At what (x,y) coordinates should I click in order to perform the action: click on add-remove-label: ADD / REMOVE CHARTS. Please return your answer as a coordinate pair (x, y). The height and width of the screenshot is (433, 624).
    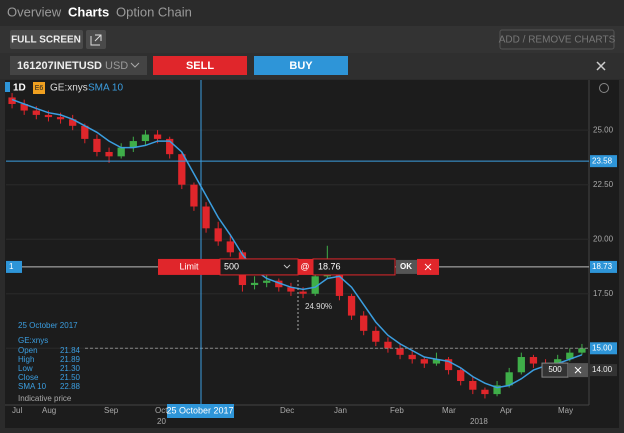
    Looking at the image, I should click on (557, 40).